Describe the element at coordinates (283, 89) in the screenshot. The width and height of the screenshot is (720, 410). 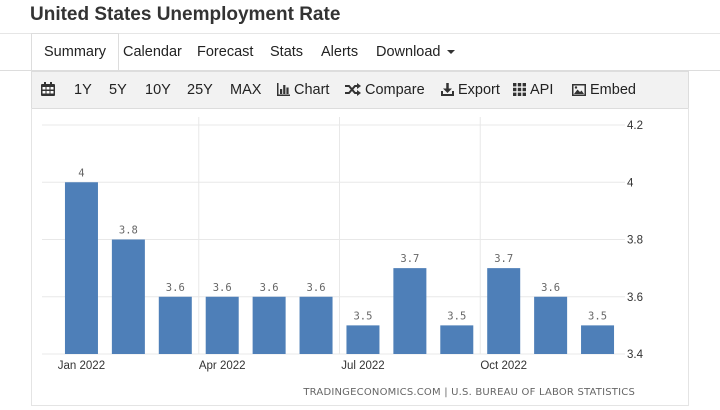
I see `bar-chart-icon` at that location.